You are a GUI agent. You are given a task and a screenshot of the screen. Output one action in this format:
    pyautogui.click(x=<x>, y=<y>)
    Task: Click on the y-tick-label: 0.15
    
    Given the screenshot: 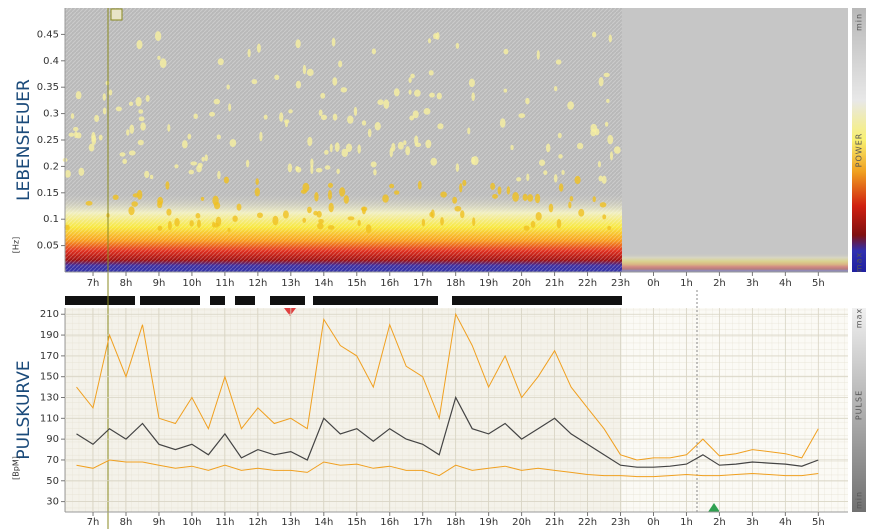 What is the action you would take?
    pyautogui.click(x=48, y=193)
    